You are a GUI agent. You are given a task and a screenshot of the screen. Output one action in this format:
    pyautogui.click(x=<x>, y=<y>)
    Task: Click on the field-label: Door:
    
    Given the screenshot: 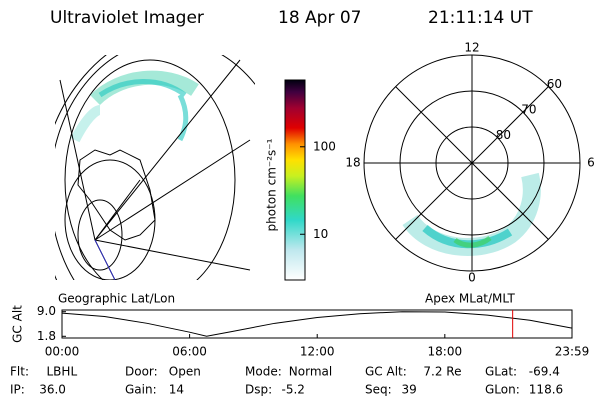 What is the action you would take?
    pyautogui.click(x=141, y=372)
    